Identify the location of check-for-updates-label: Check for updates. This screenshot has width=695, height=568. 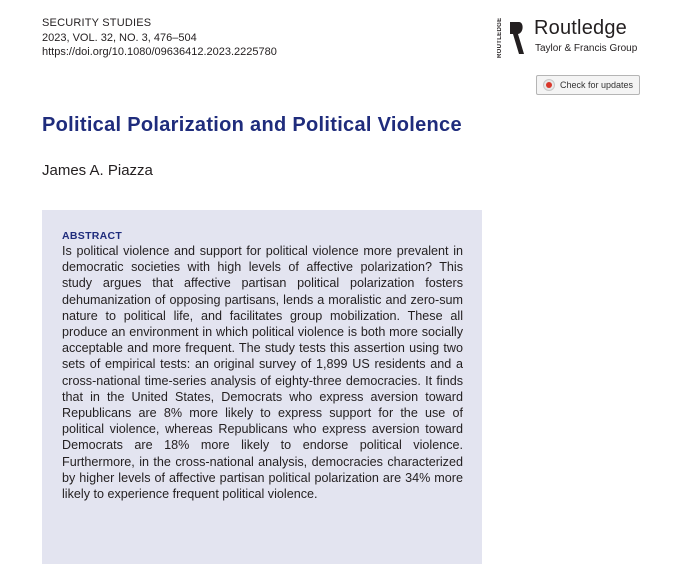
(597, 85).